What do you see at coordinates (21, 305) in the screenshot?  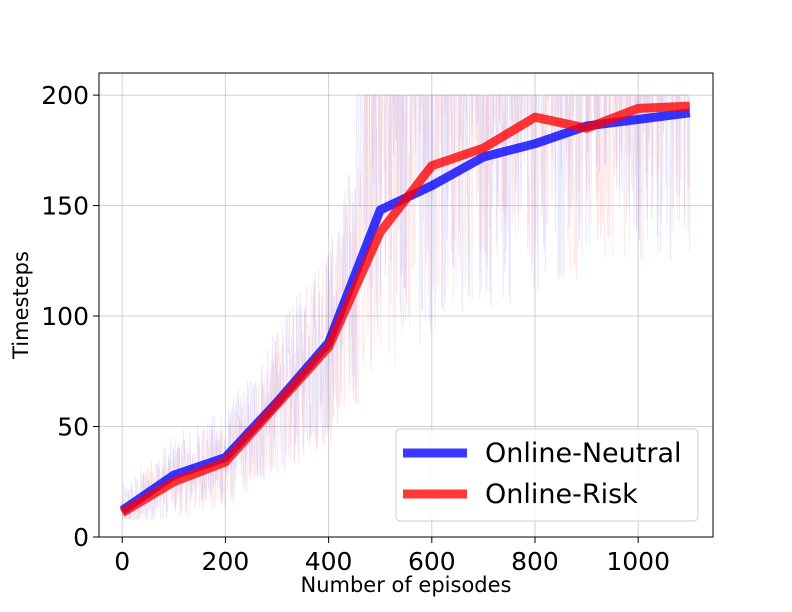 I see `y-axis-label: Timesteps` at bounding box center [21, 305].